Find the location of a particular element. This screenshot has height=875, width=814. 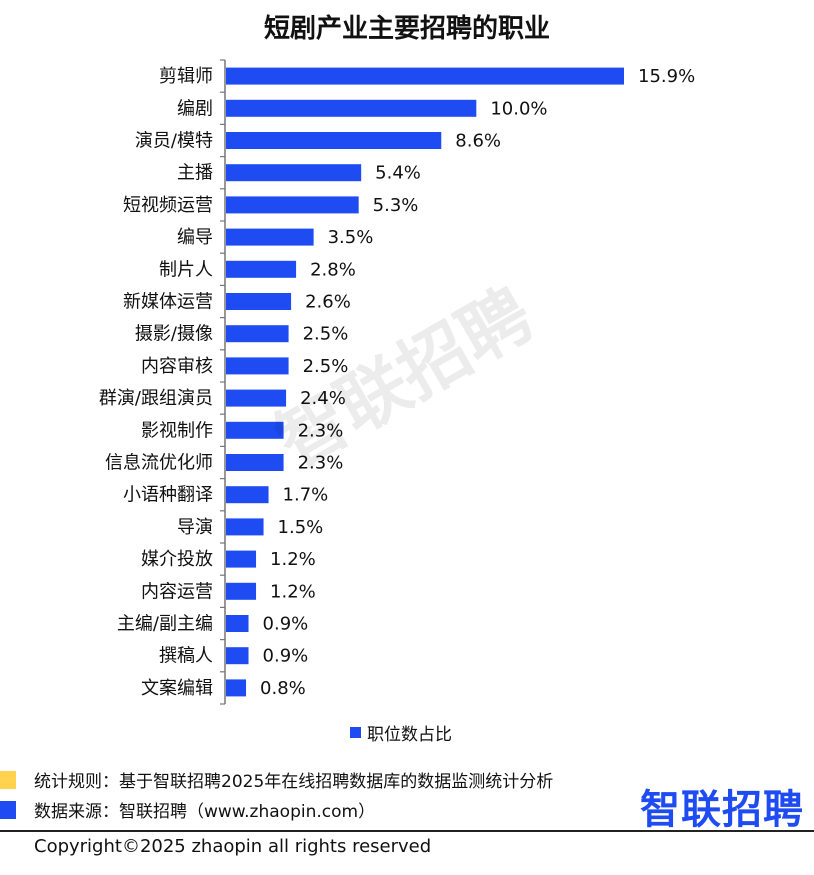

category-label: 撰稿人 is located at coordinates (186, 656).